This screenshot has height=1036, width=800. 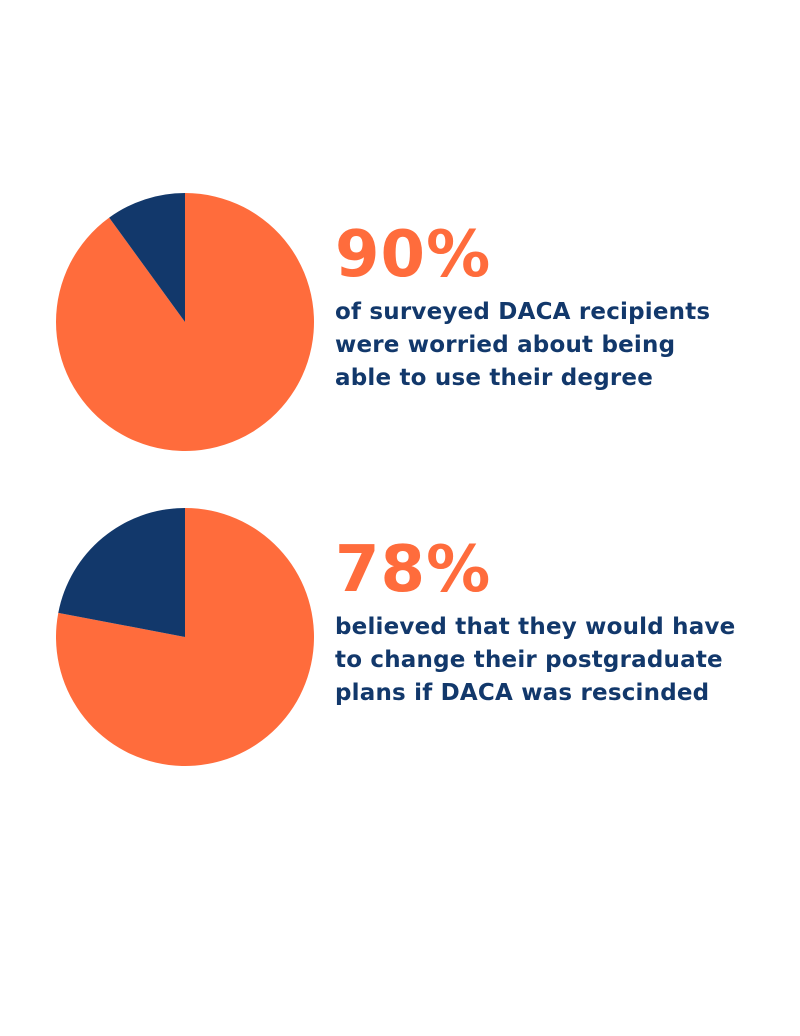 I want to click on caption-line: plans if DACA was rescinded, so click(x=522, y=693).